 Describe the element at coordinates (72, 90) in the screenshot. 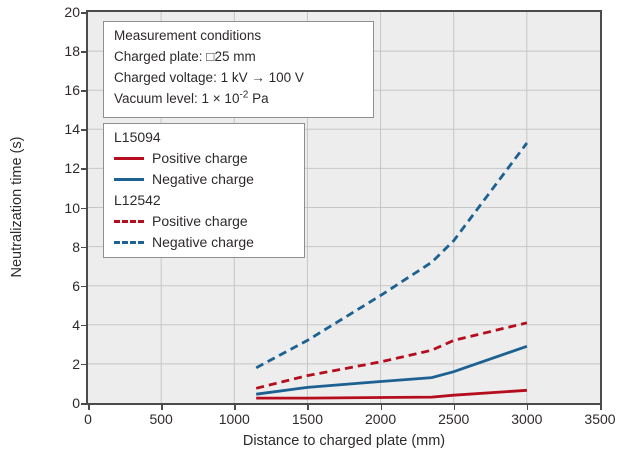

I see `y-tick-label: 16` at that location.